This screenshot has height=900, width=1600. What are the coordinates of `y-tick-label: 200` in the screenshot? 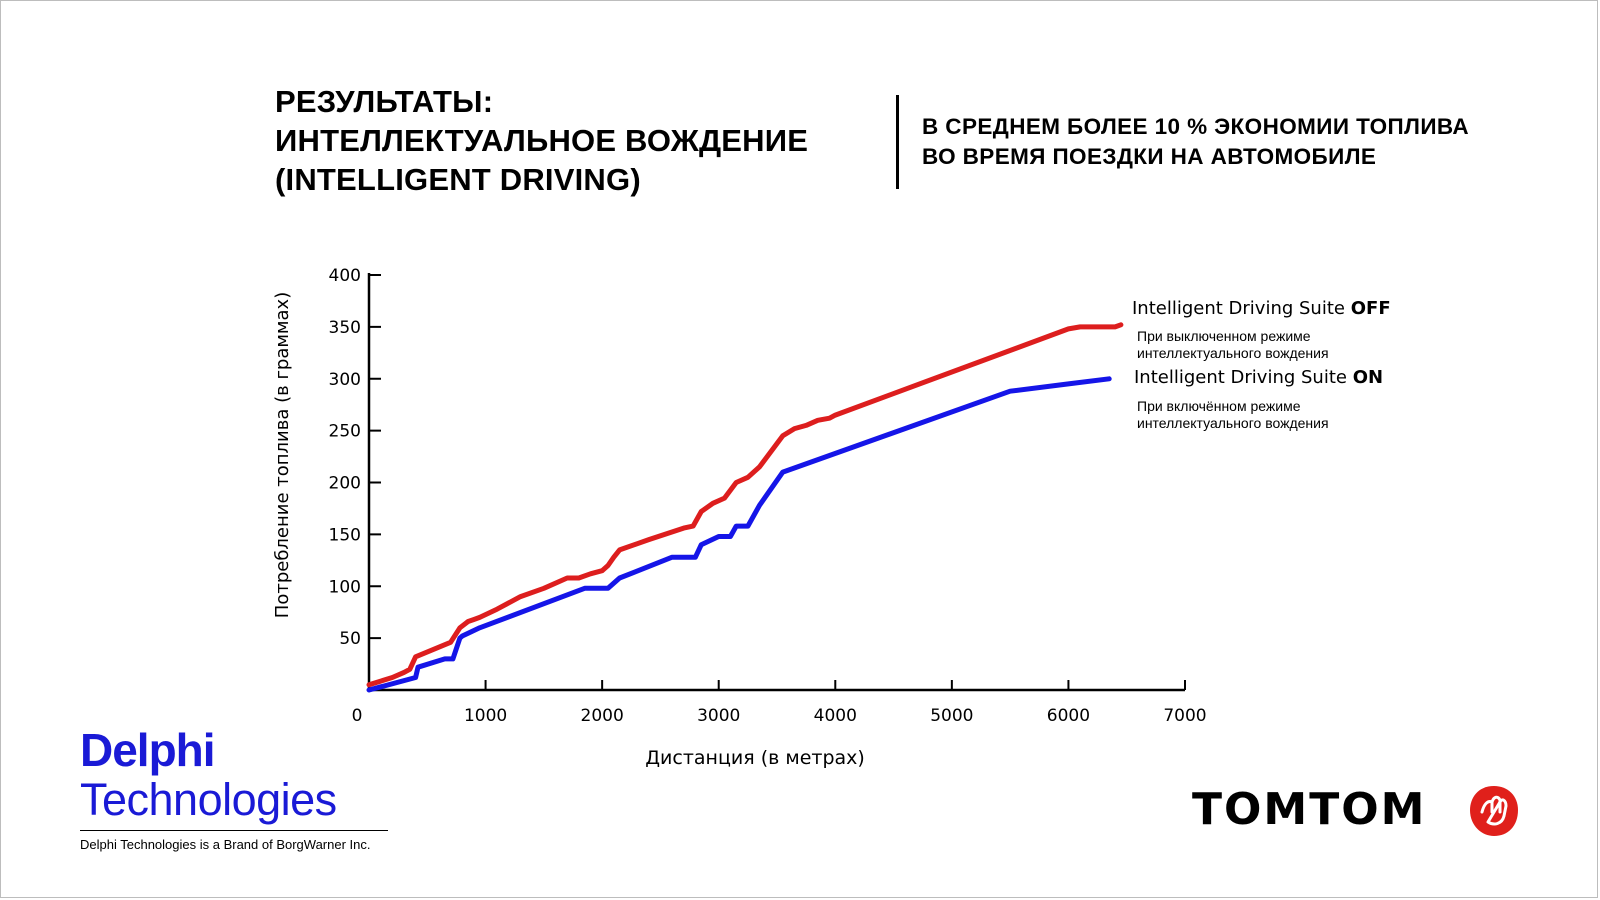 It's located at (345, 484).